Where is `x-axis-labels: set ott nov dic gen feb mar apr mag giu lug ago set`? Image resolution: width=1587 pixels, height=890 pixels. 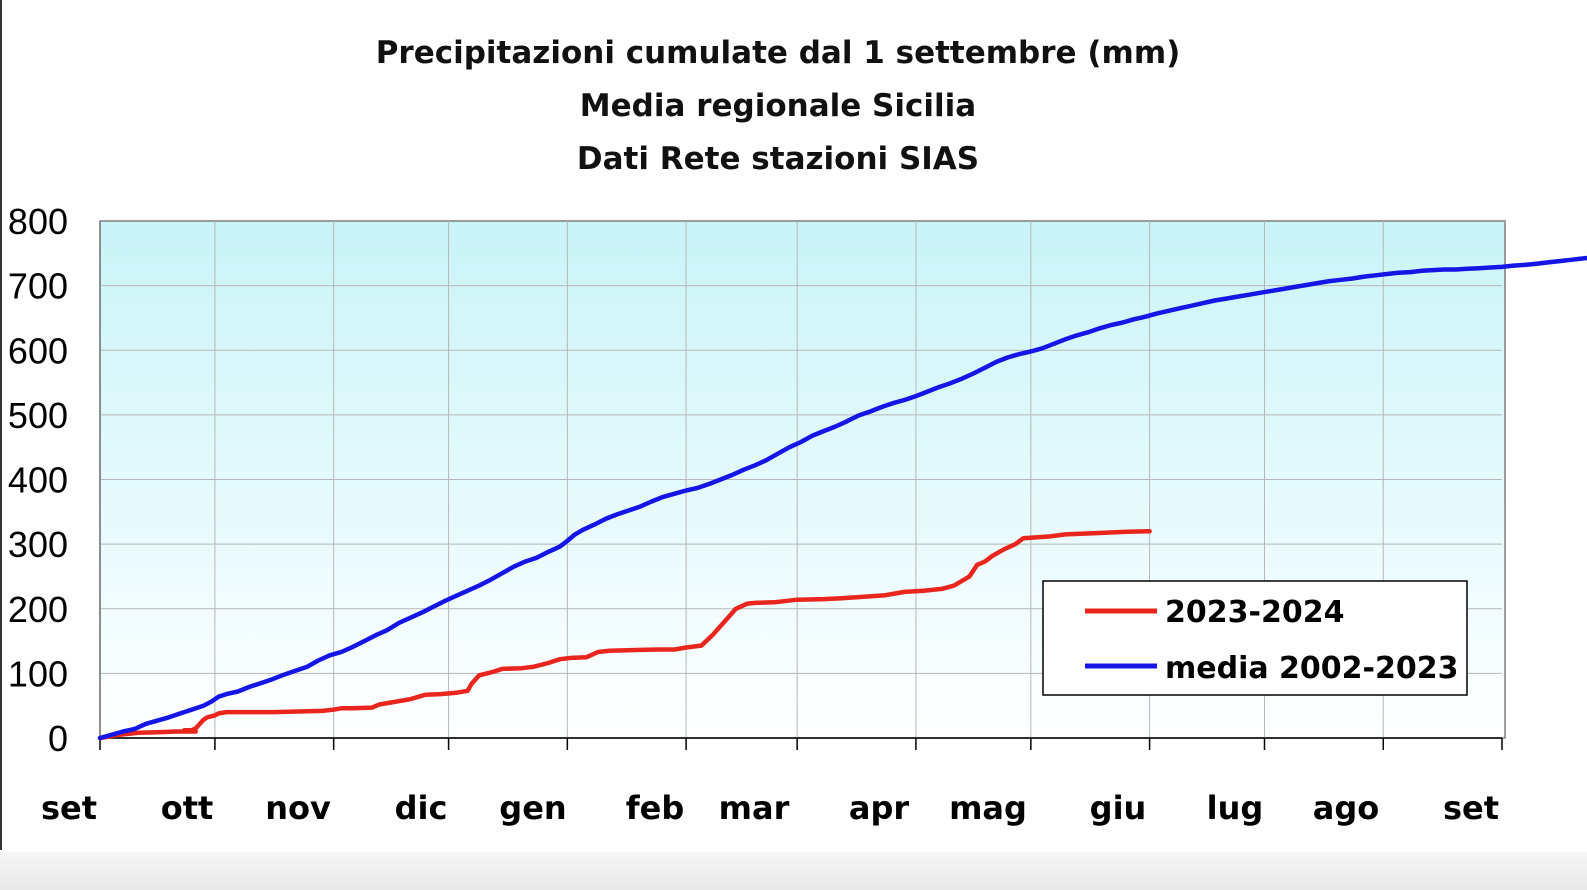
x-axis-labels: set ott nov dic gen feb mar apr mag giu lug ago set is located at coordinates (770, 808).